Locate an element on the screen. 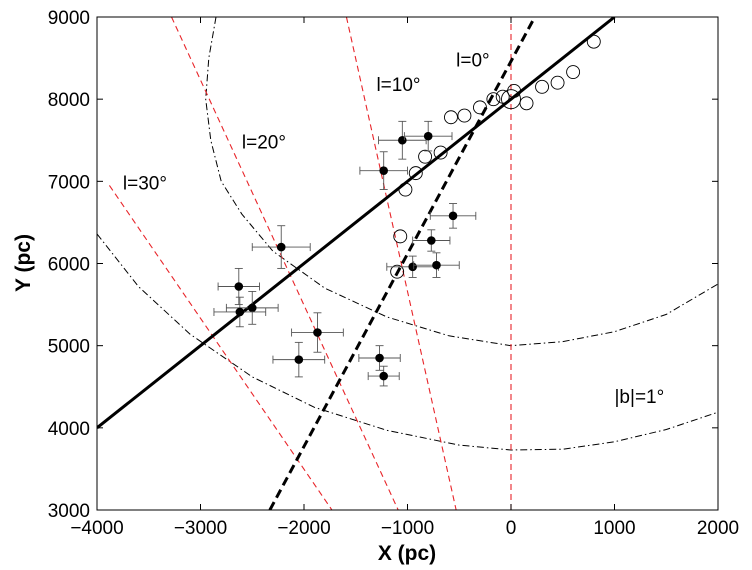 The height and width of the screenshot is (570, 752). x-tick-label: 0 is located at coordinates (511, 528).